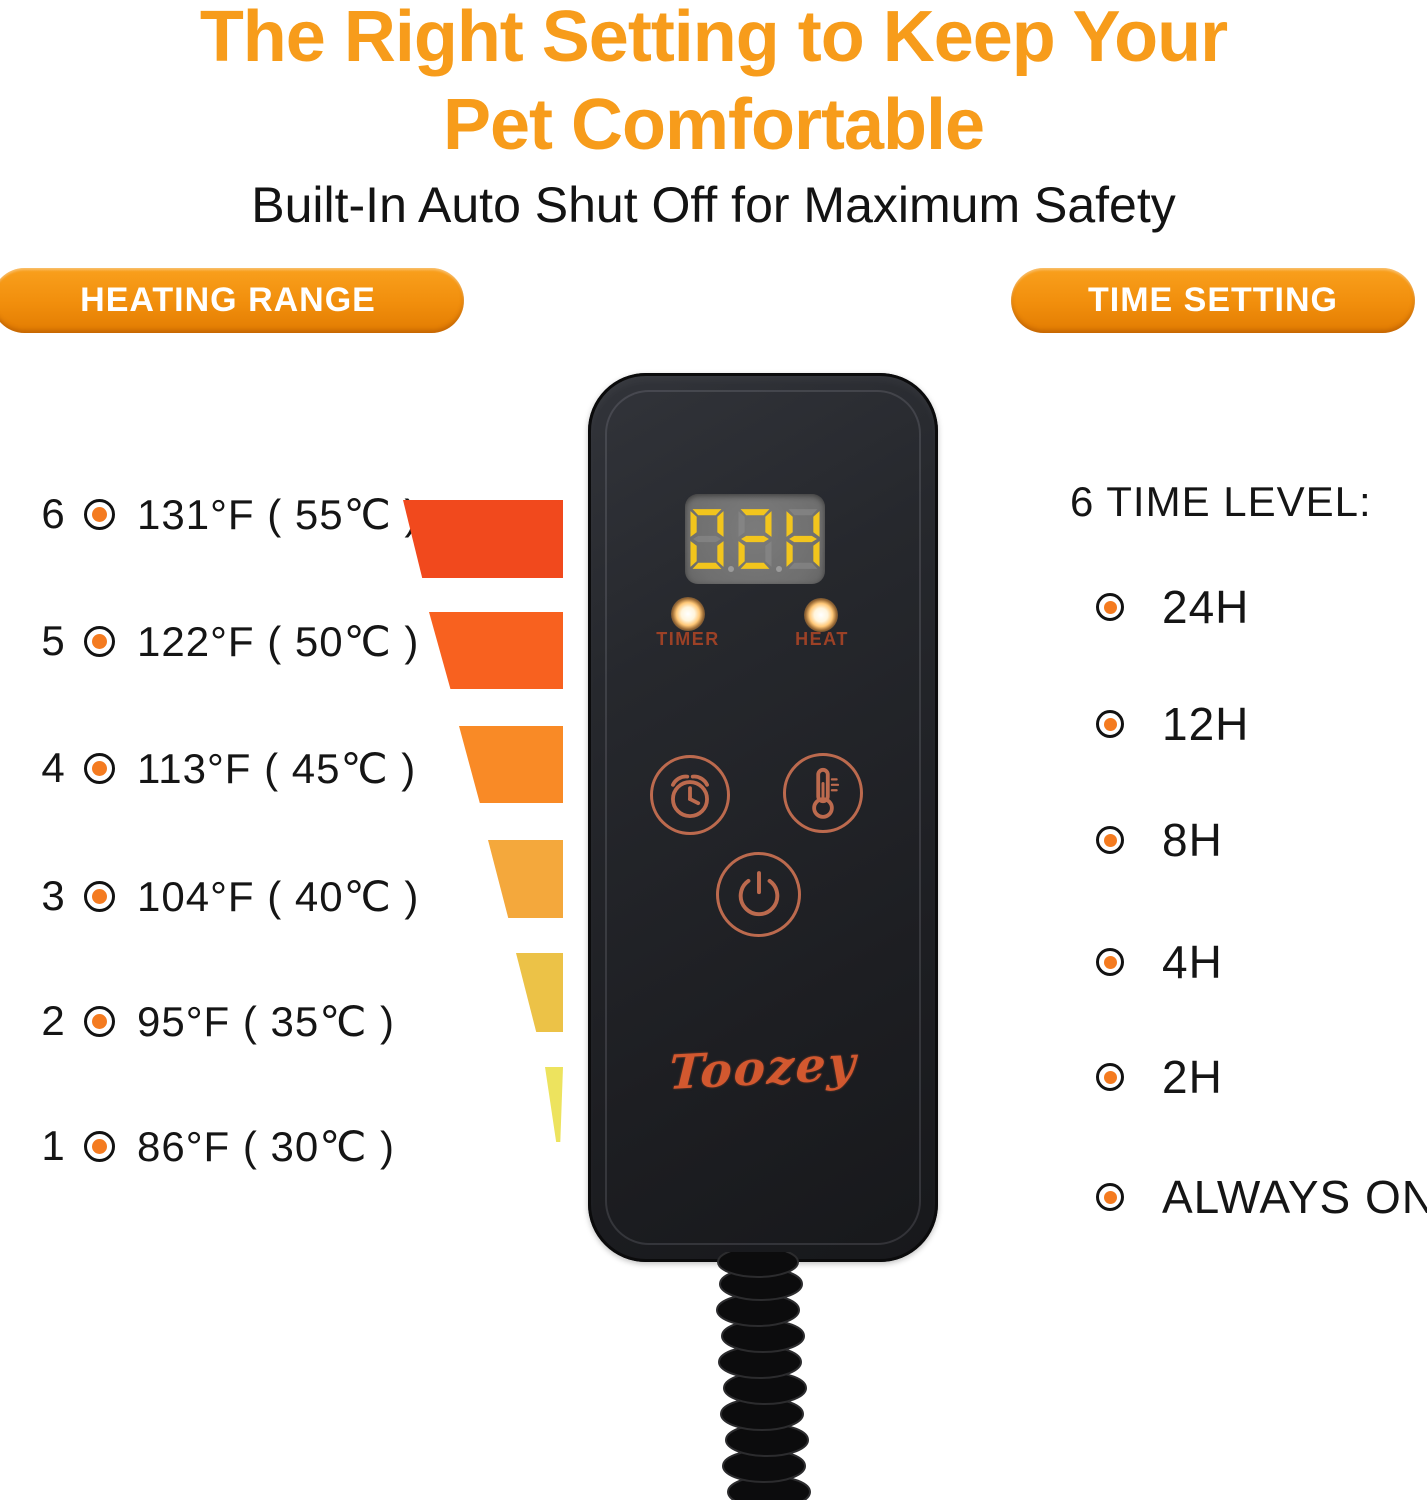  I want to click on timer-indicator-light, so click(688, 614).